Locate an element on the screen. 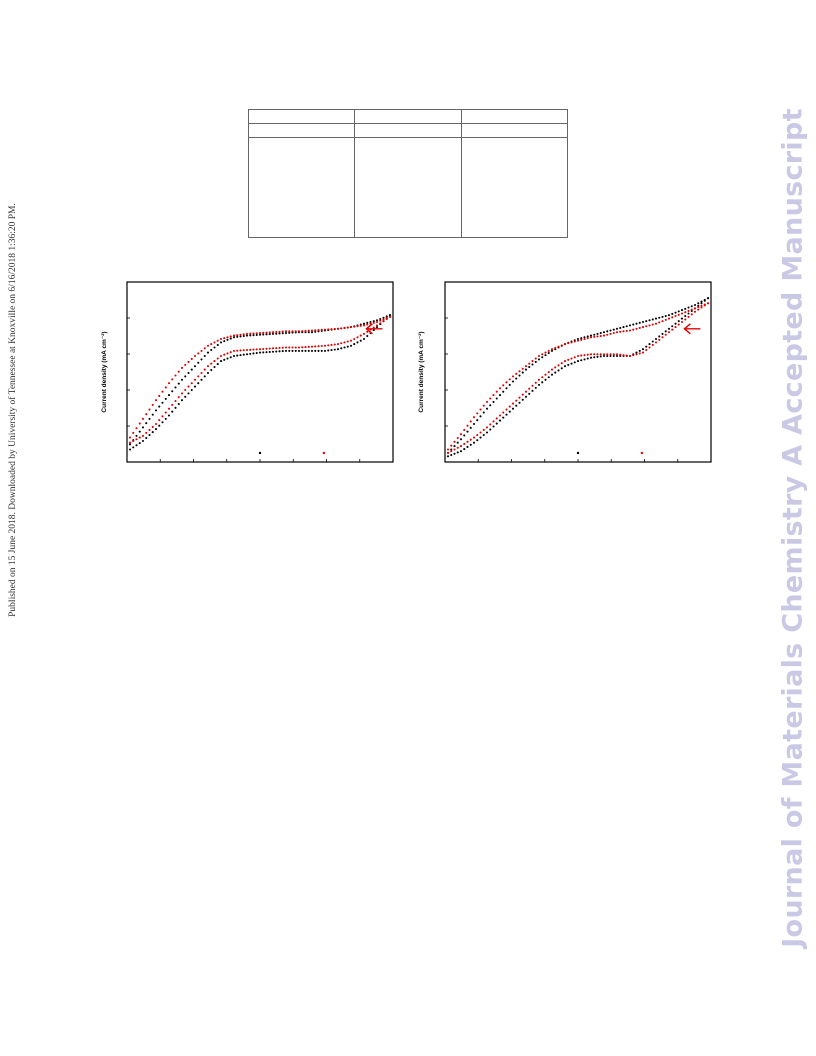 This screenshot has width=816, height=1056. chart-2-ylabel: Current density (mA cm⁻²) is located at coordinates (421, 372).